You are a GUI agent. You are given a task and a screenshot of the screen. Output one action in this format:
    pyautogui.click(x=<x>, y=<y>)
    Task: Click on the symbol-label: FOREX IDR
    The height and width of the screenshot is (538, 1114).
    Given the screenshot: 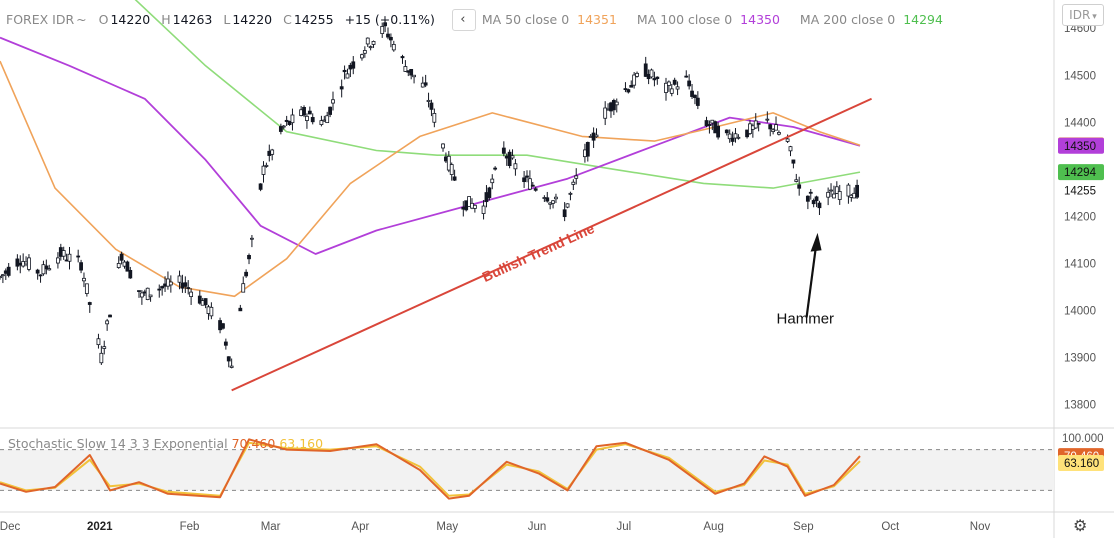 What is the action you would take?
    pyautogui.click(x=40, y=19)
    